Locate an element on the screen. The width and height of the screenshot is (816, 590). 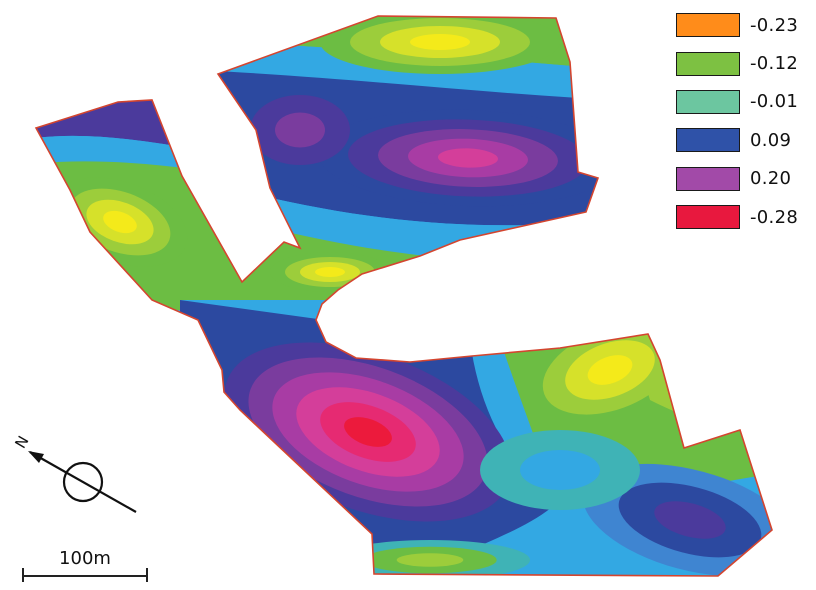
north-arrow-icon: N is located at coordinates (74, 473).